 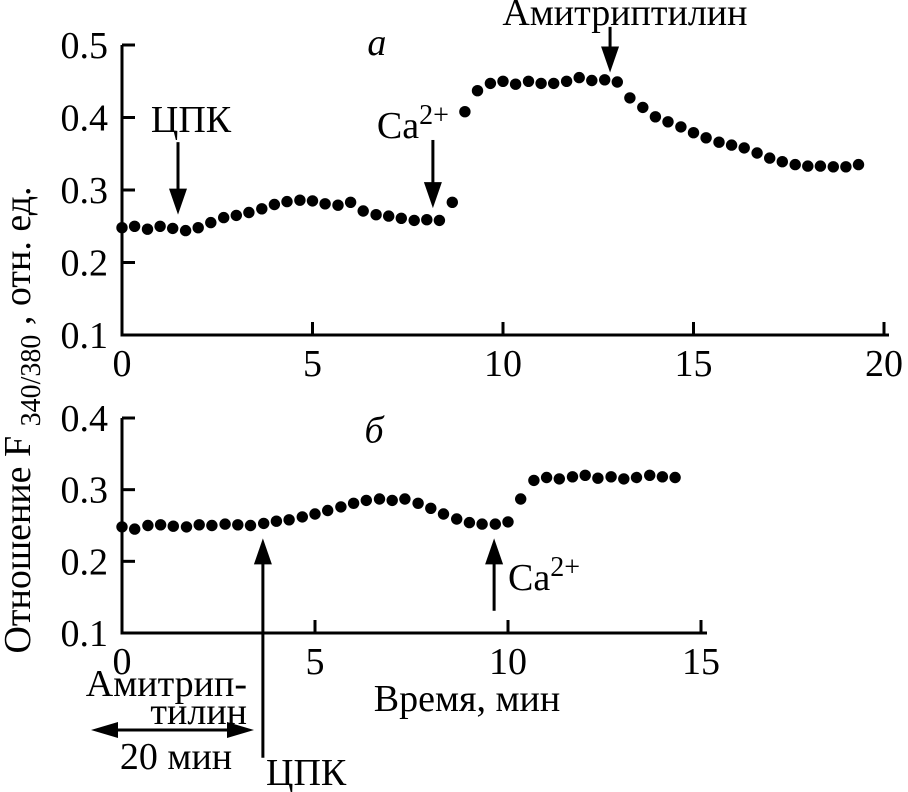 I want to click on y-axis-label-subscript: 340/380, so click(x=31, y=381).